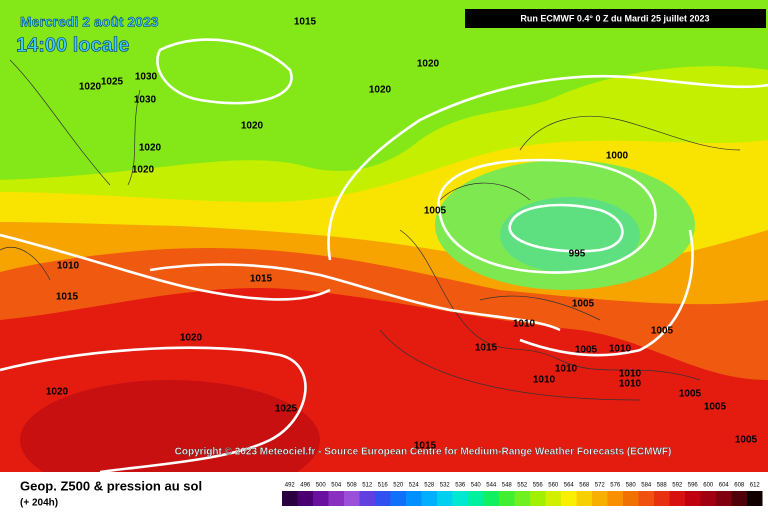 Image resolution: width=768 pixels, height=512 pixels. What do you see at coordinates (445, 486) in the screenshot?
I see `colorbar-label: 532` at bounding box center [445, 486].